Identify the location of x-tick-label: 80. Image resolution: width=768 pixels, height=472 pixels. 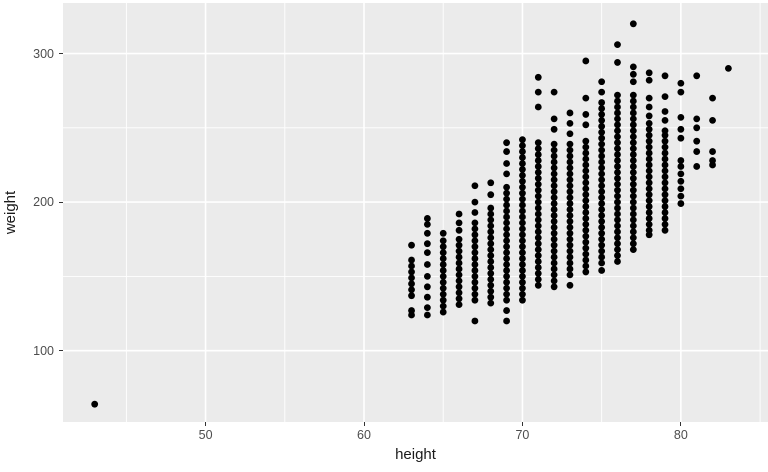
(680, 435).